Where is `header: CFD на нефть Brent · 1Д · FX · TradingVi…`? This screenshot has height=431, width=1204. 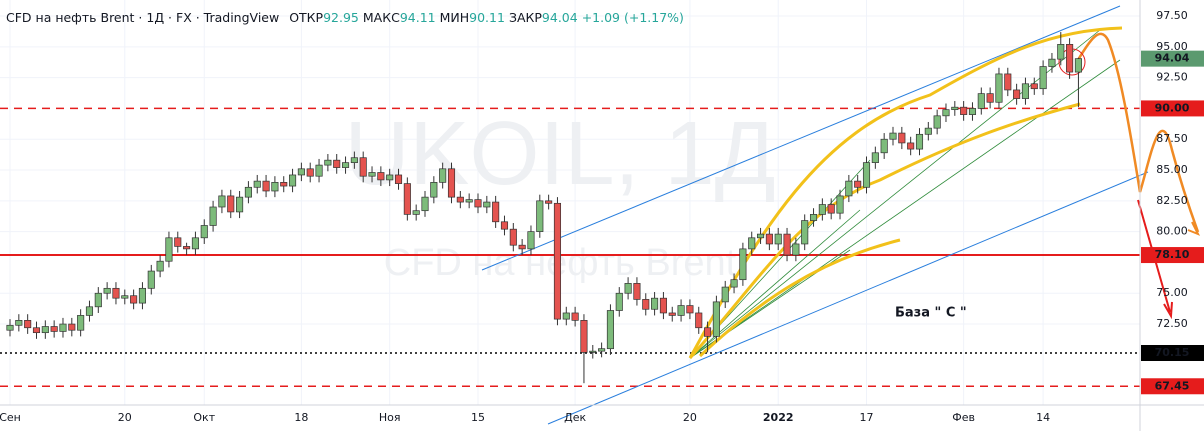 header: CFD на нефть Brent · 1Д · FX · TradingVi… is located at coordinates (345, 17).